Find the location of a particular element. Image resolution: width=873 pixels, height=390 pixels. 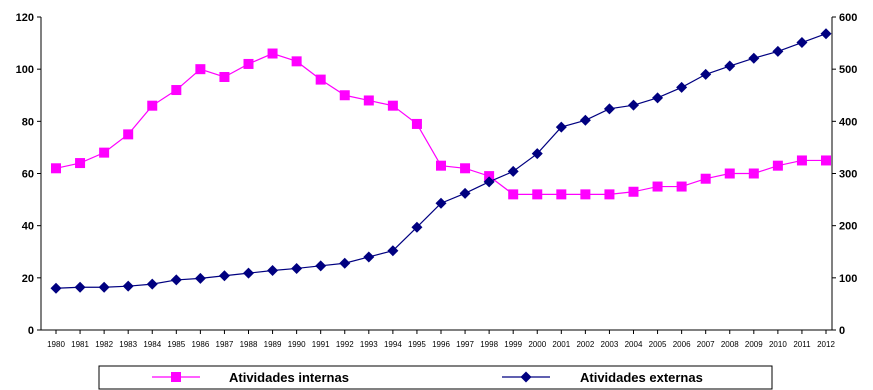

x-tick-label: 1994 is located at coordinates (393, 344).